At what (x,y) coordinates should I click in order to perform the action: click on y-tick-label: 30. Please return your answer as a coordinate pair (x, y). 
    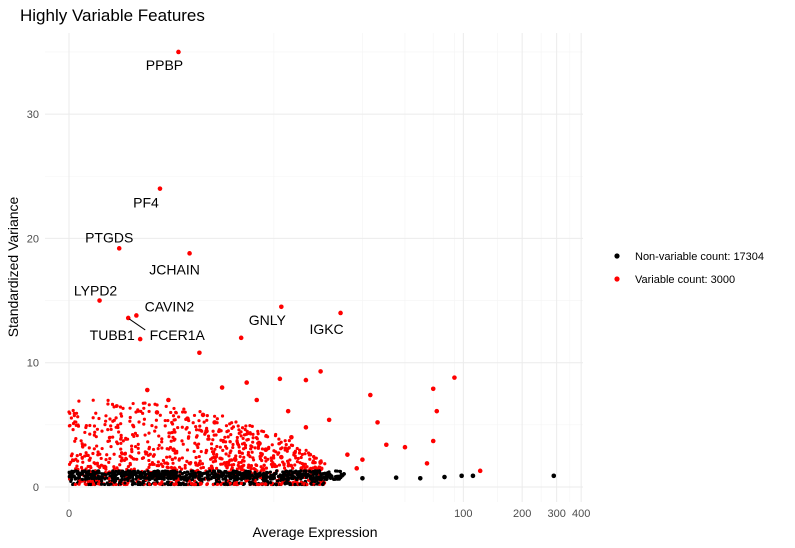
    Looking at the image, I should click on (33, 115).